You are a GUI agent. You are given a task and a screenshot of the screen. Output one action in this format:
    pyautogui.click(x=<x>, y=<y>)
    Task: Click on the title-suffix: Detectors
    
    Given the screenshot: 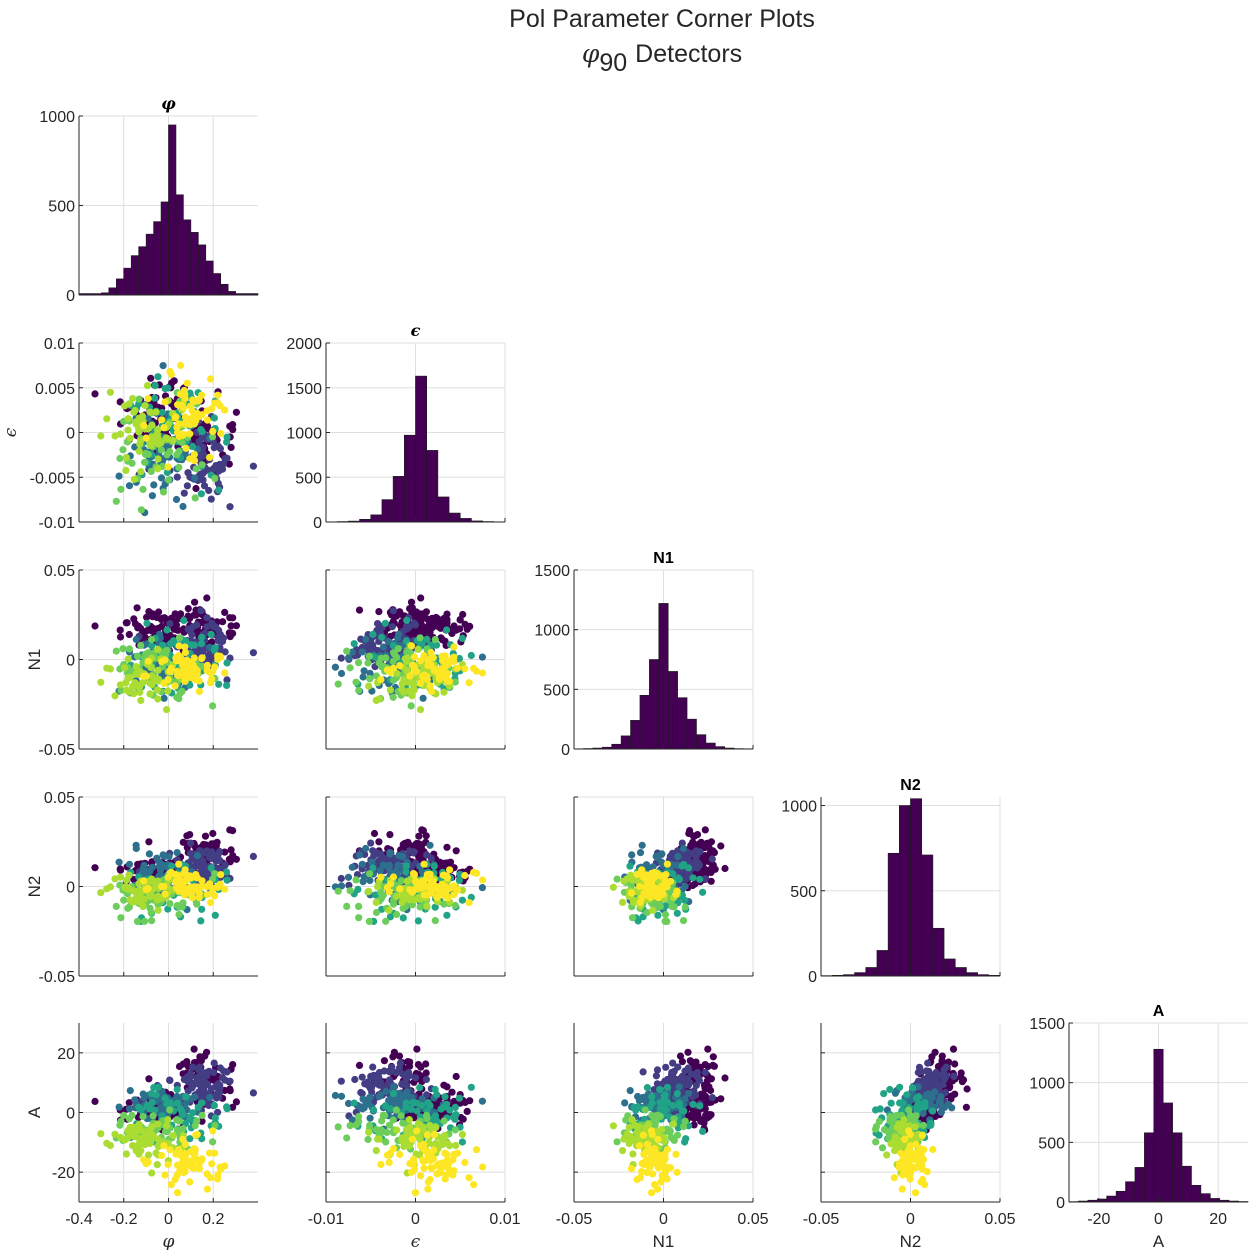 What is the action you would take?
    pyautogui.click(x=688, y=54)
    